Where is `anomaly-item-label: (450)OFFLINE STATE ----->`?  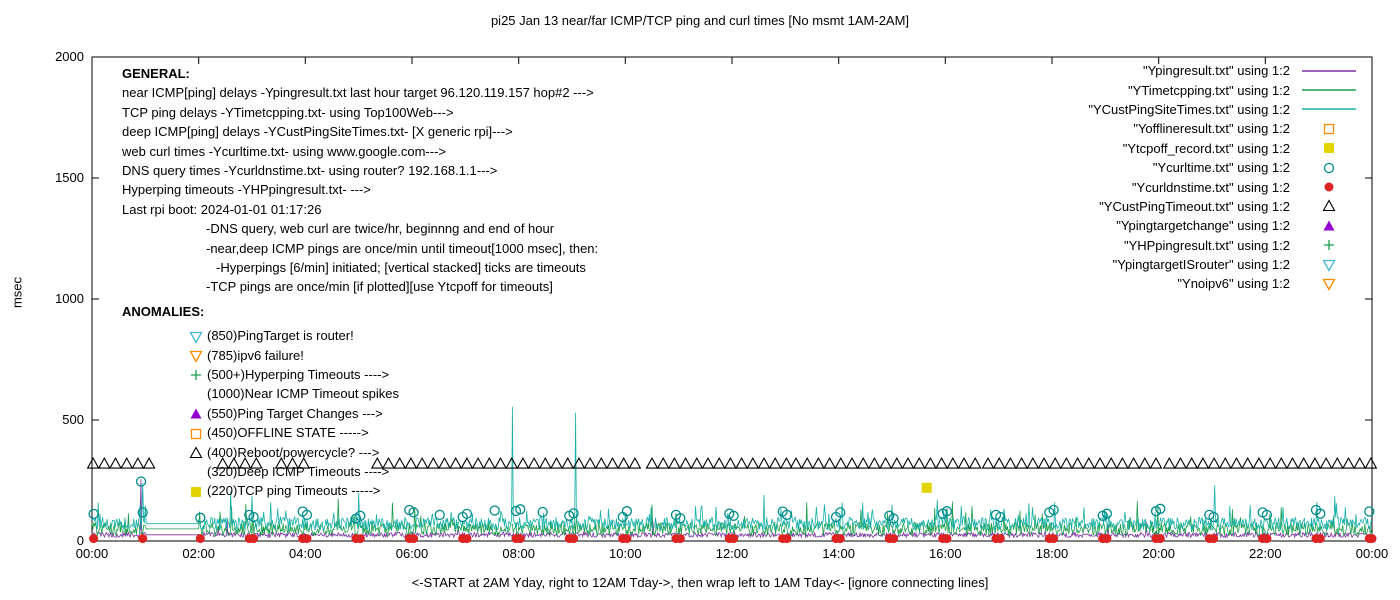 anomaly-item-label: (450)OFFLINE STATE -----> is located at coordinates (288, 433).